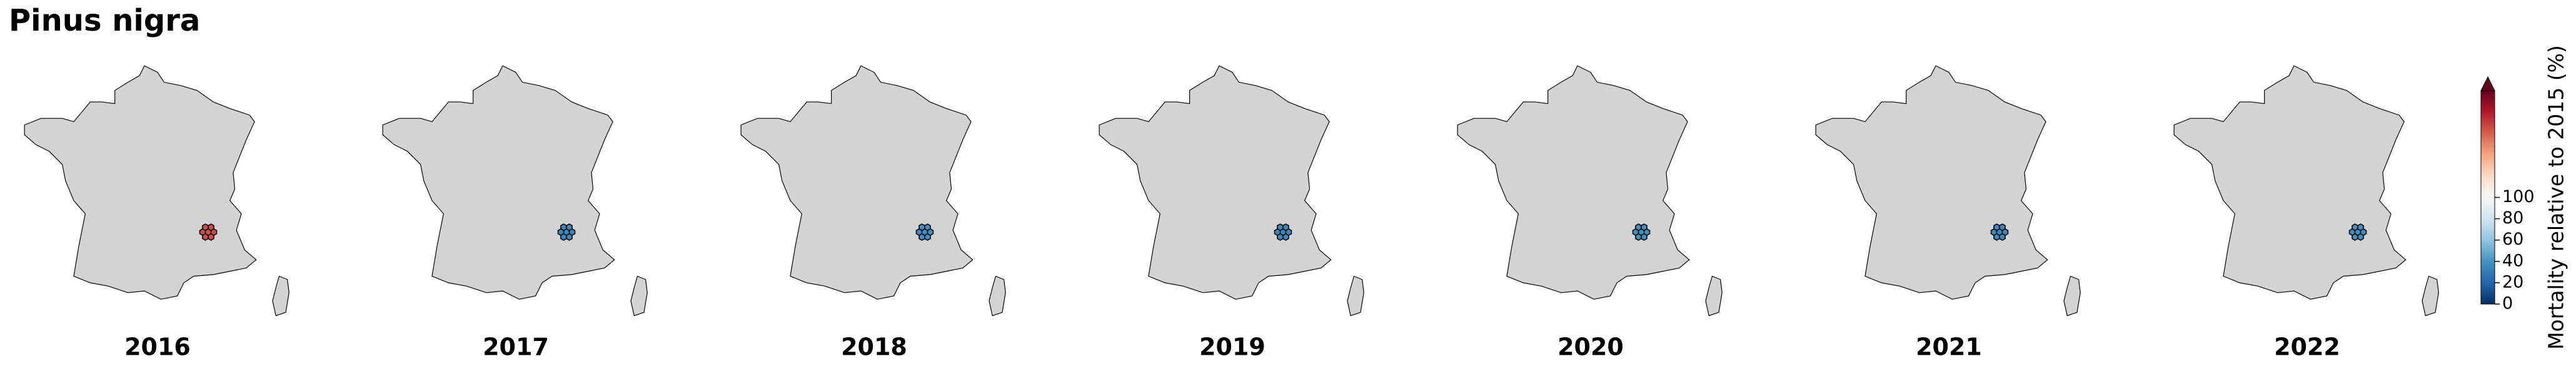 The height and width of the screenshot is (371, 2576). What do you see at coordinates (2487, 83) in the screenshot?
I see `colorbar-extend` at bounding box center [2487, 83].